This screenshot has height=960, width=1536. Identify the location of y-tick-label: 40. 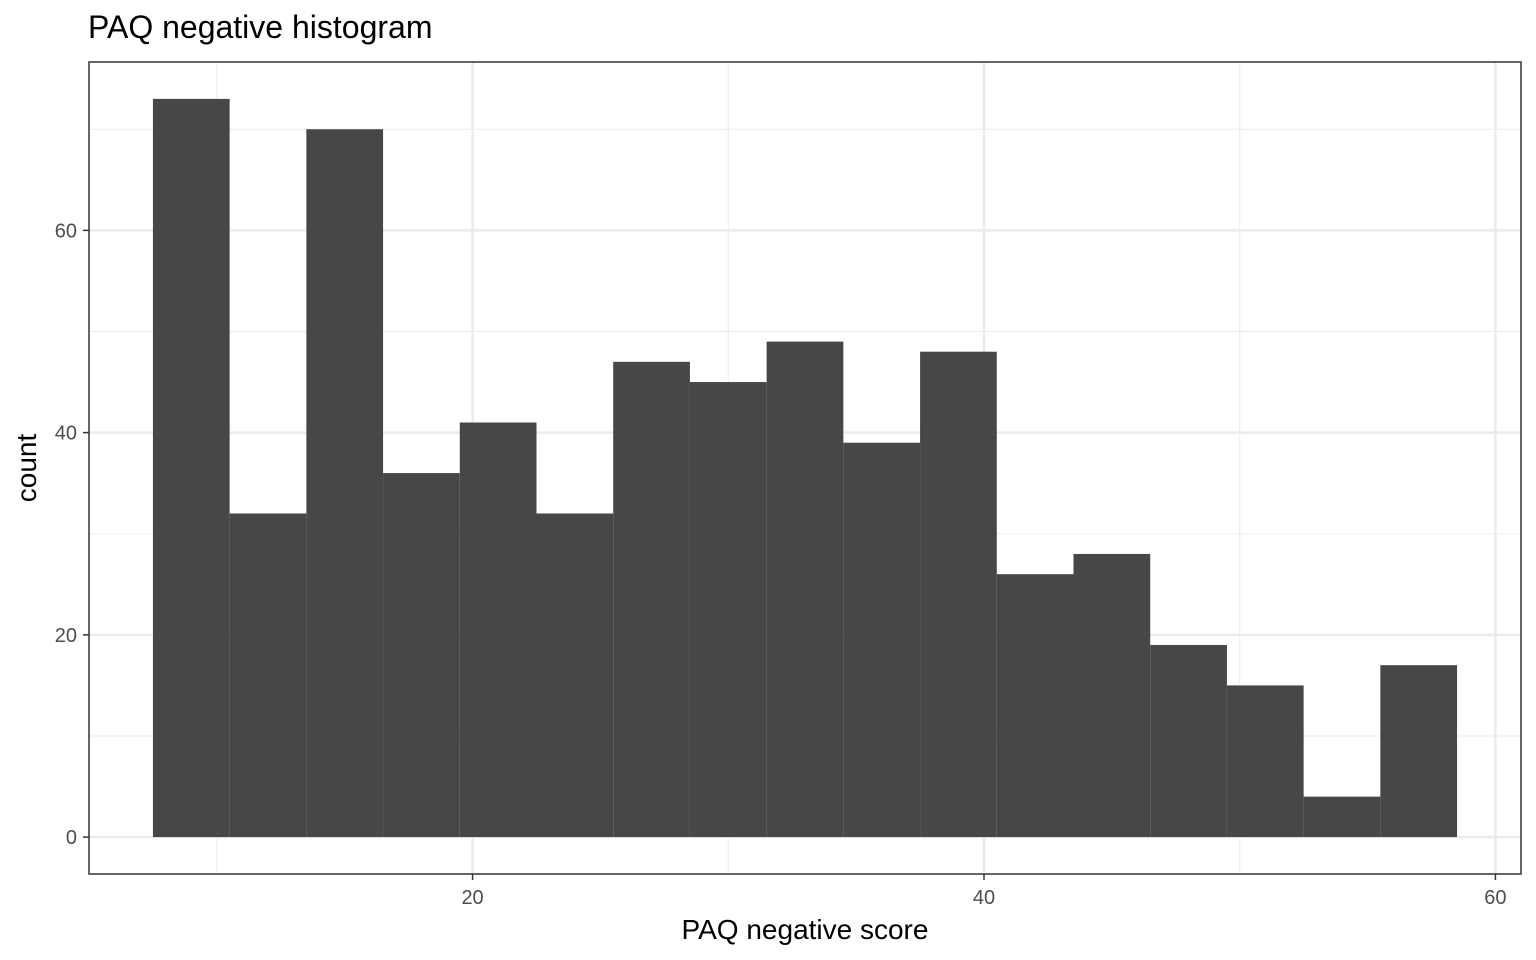
(66, 434).